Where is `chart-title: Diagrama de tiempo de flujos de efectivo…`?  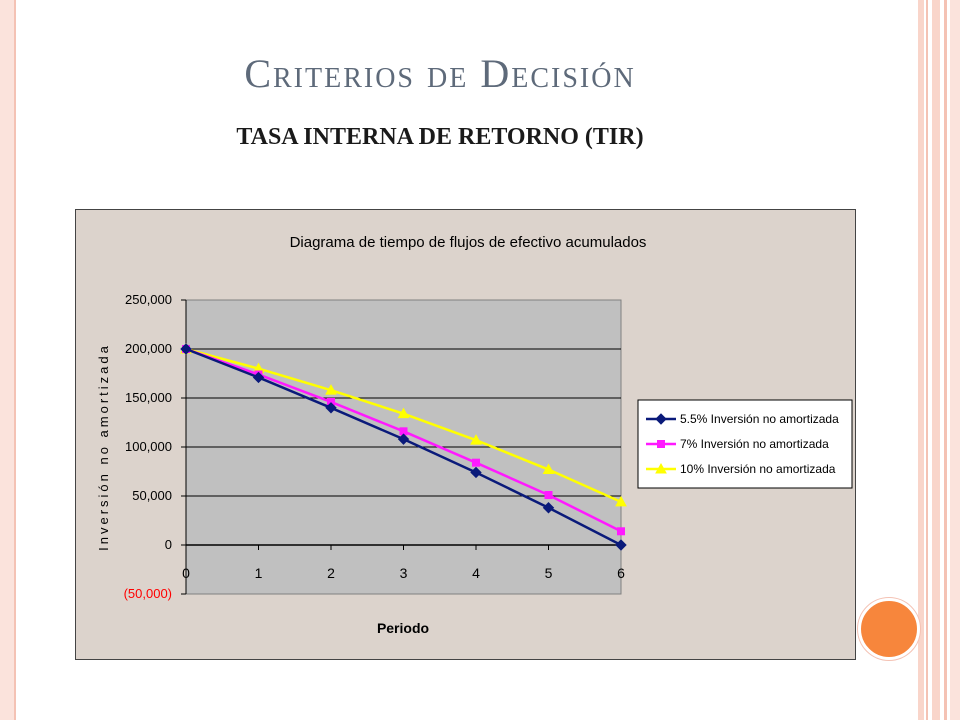
chart-title: Diagrama de tiempo de flujos de efectivo… is located at coordinates (468, 242).